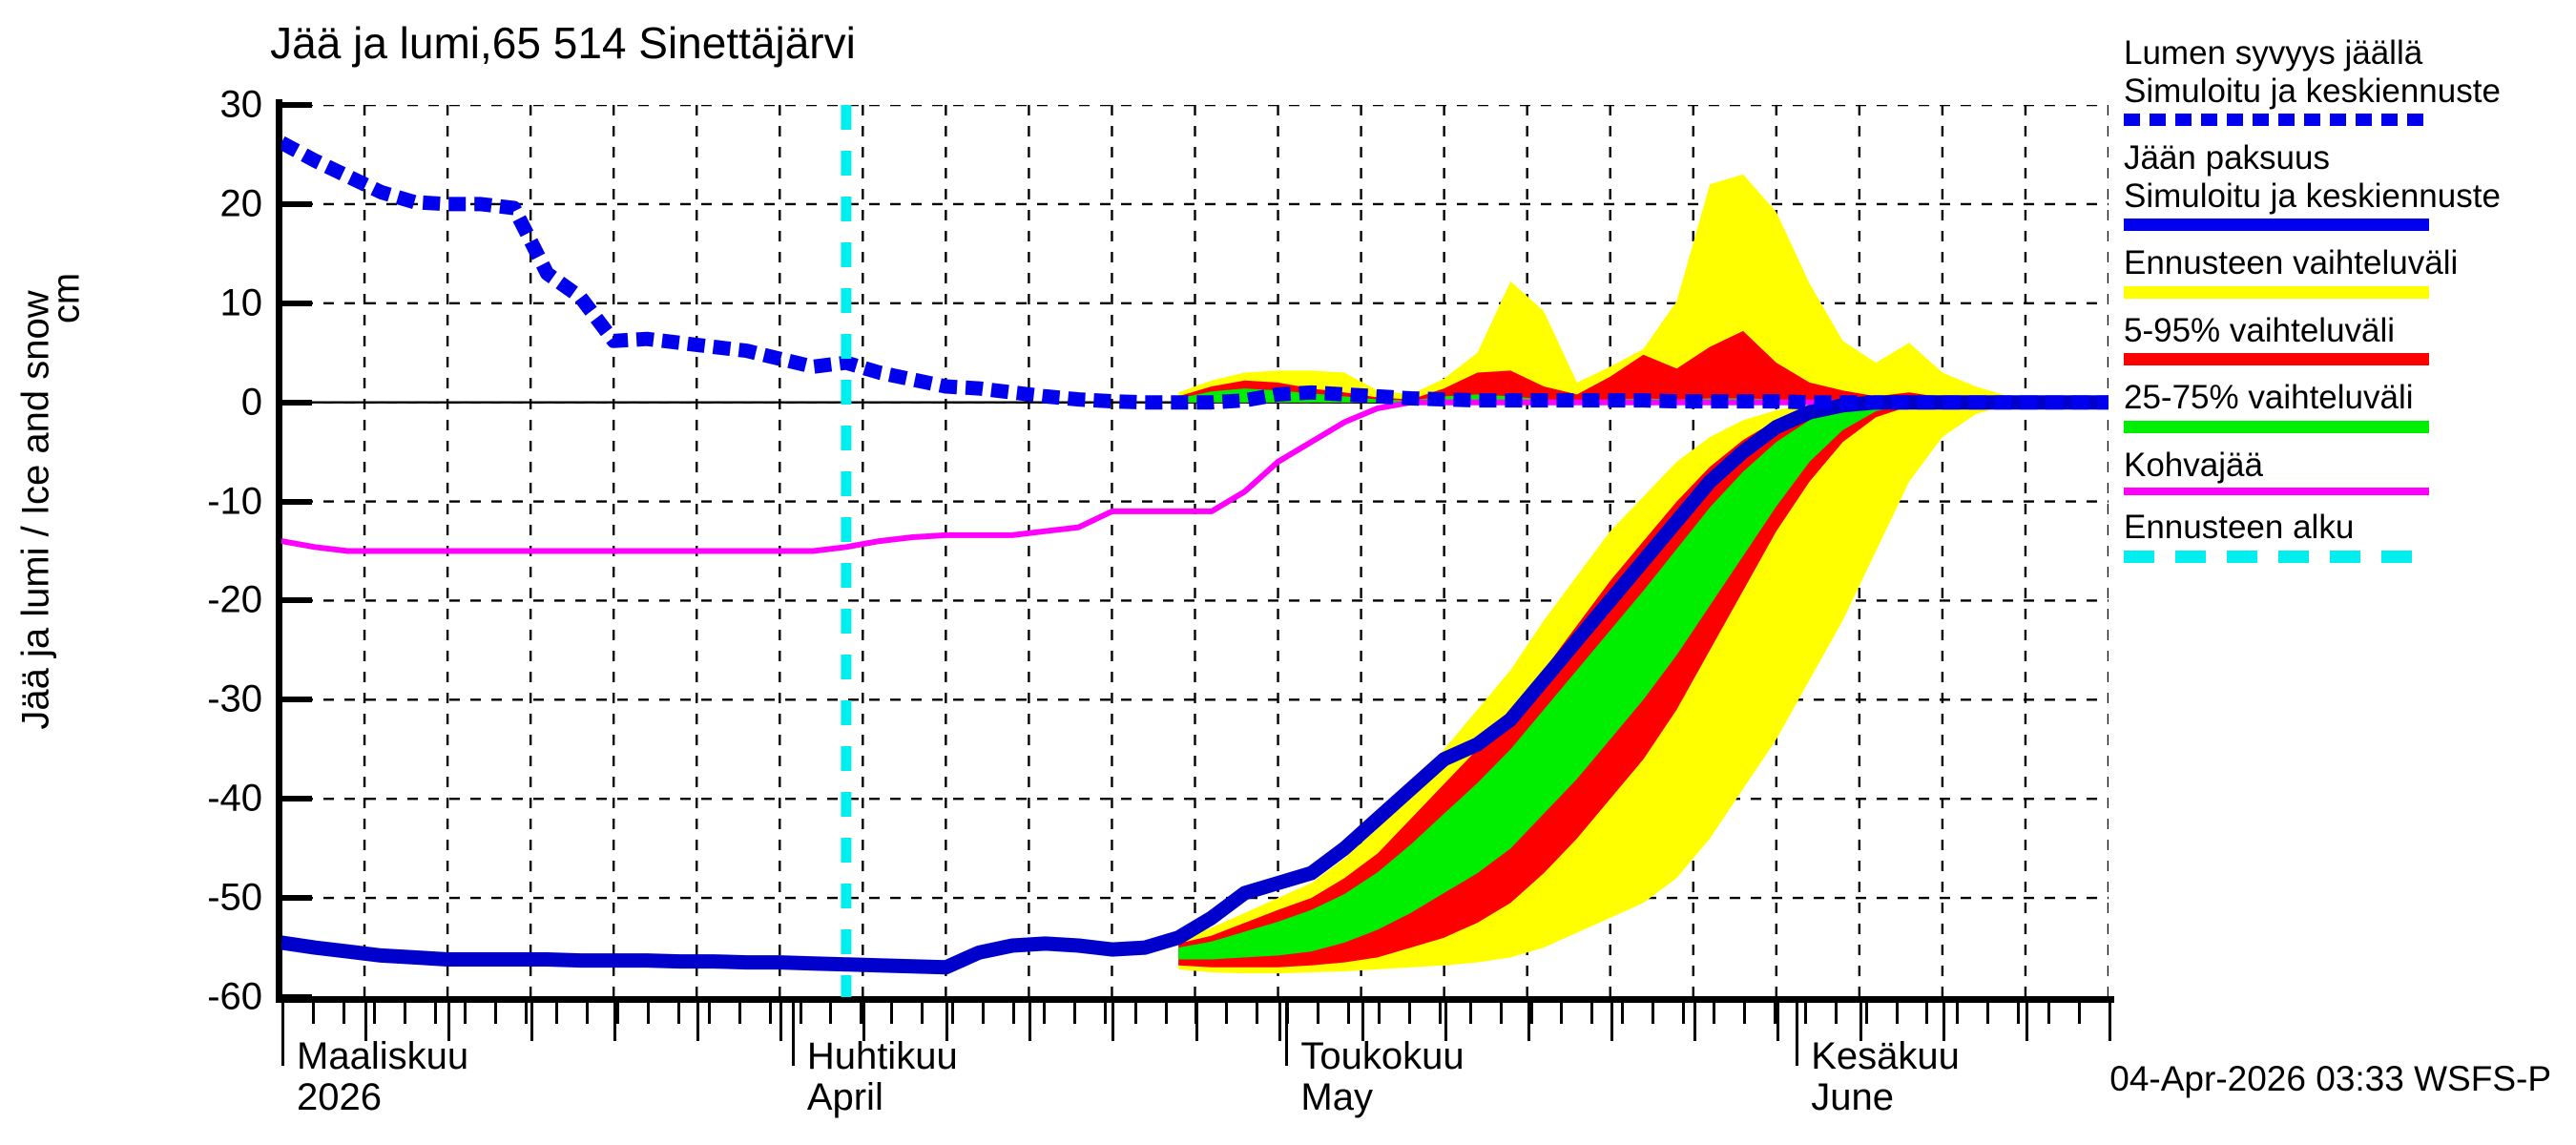  What do you see at coordinates (1195, 1000) in the screenshot?
I see `axis-line-bottom` at bounding box center [1195, 1000].